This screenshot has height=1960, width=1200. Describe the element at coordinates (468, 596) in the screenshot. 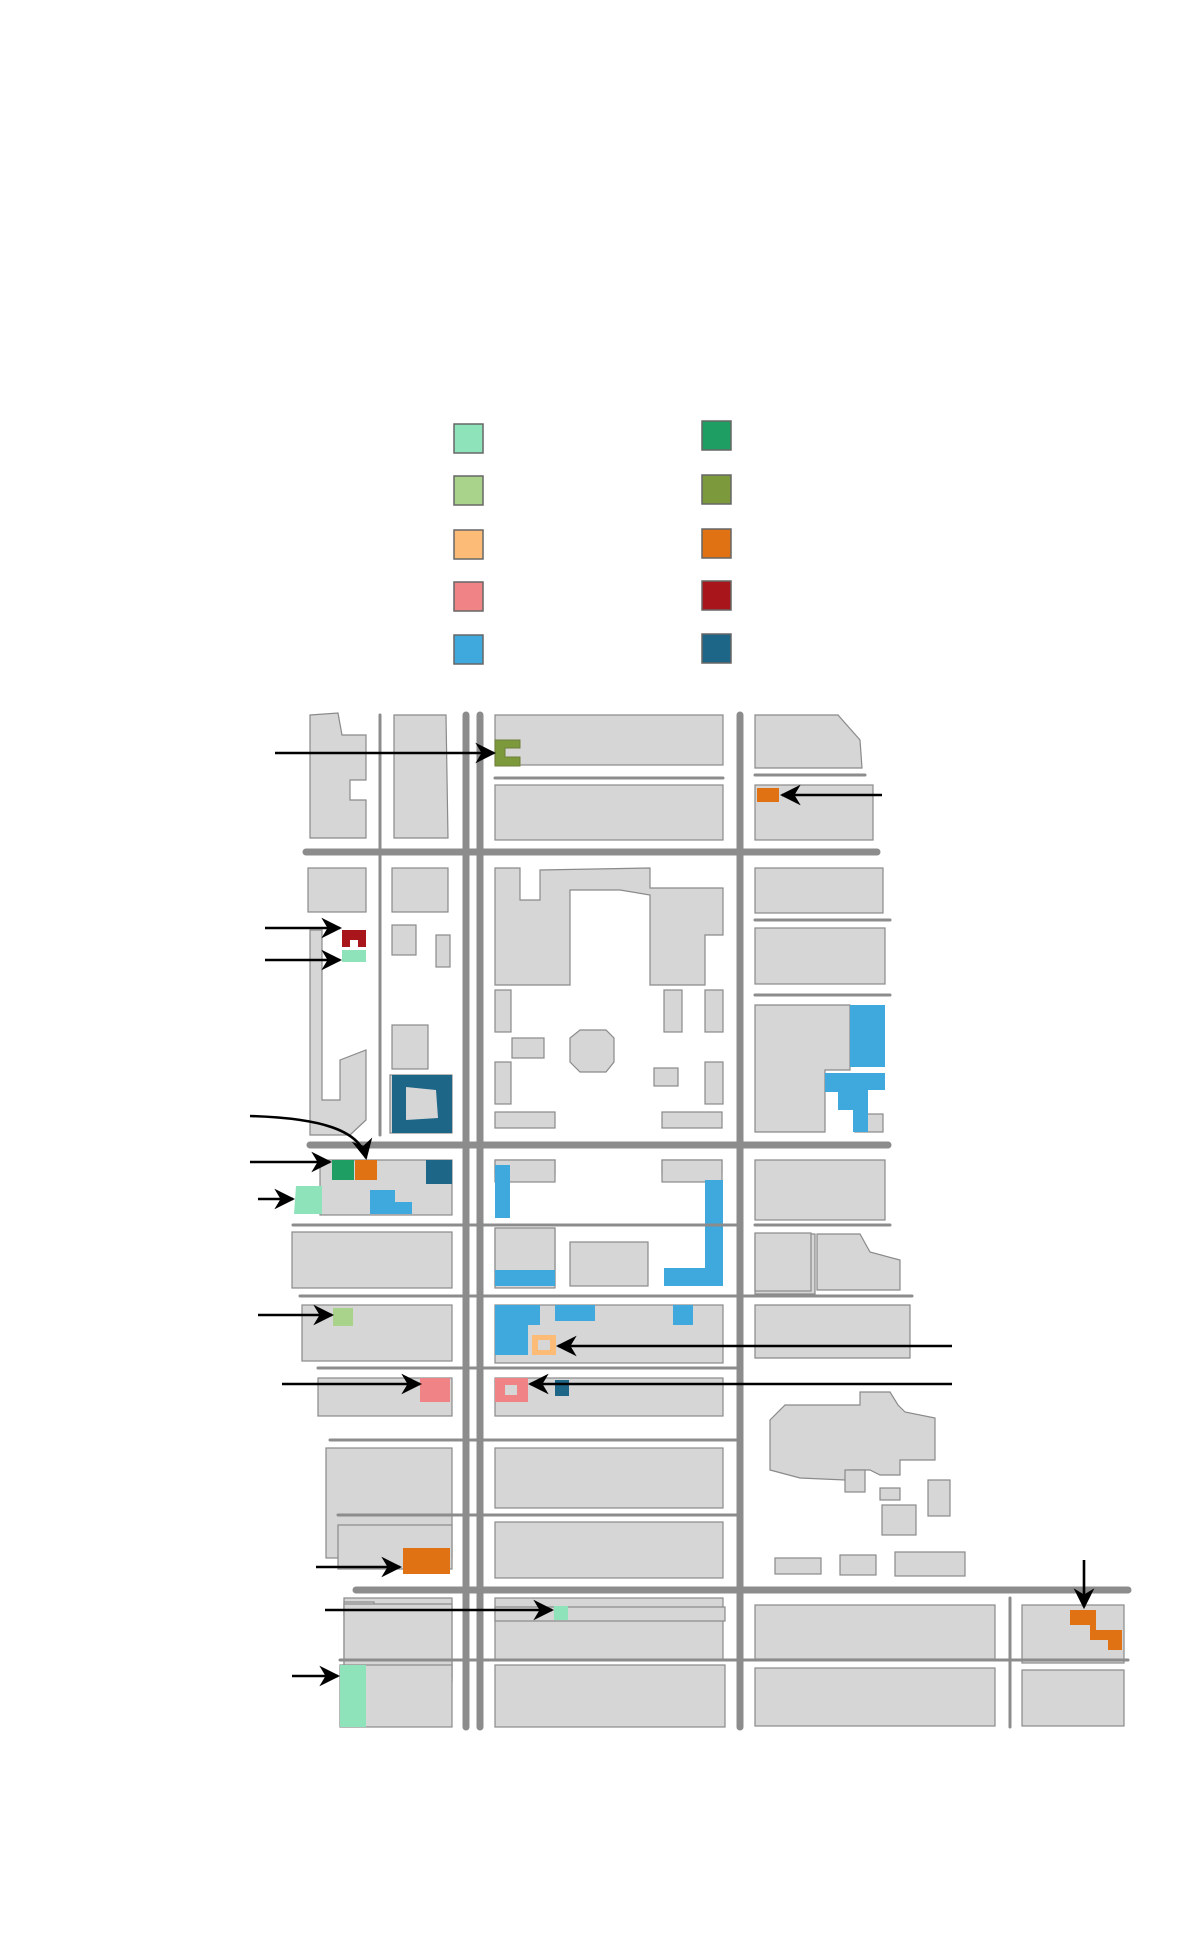

I see `legend-swatch-pink` at that location.